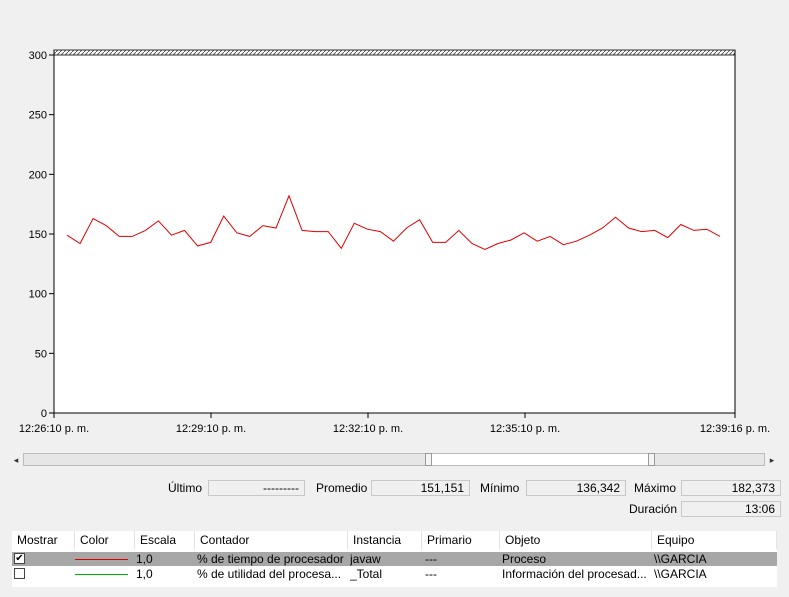 This screenshot has width=789, height=597. What do you see at coordinates (19, 573) in the screenshot?
I see `show-checkbox` at bounding box center [19, 573].